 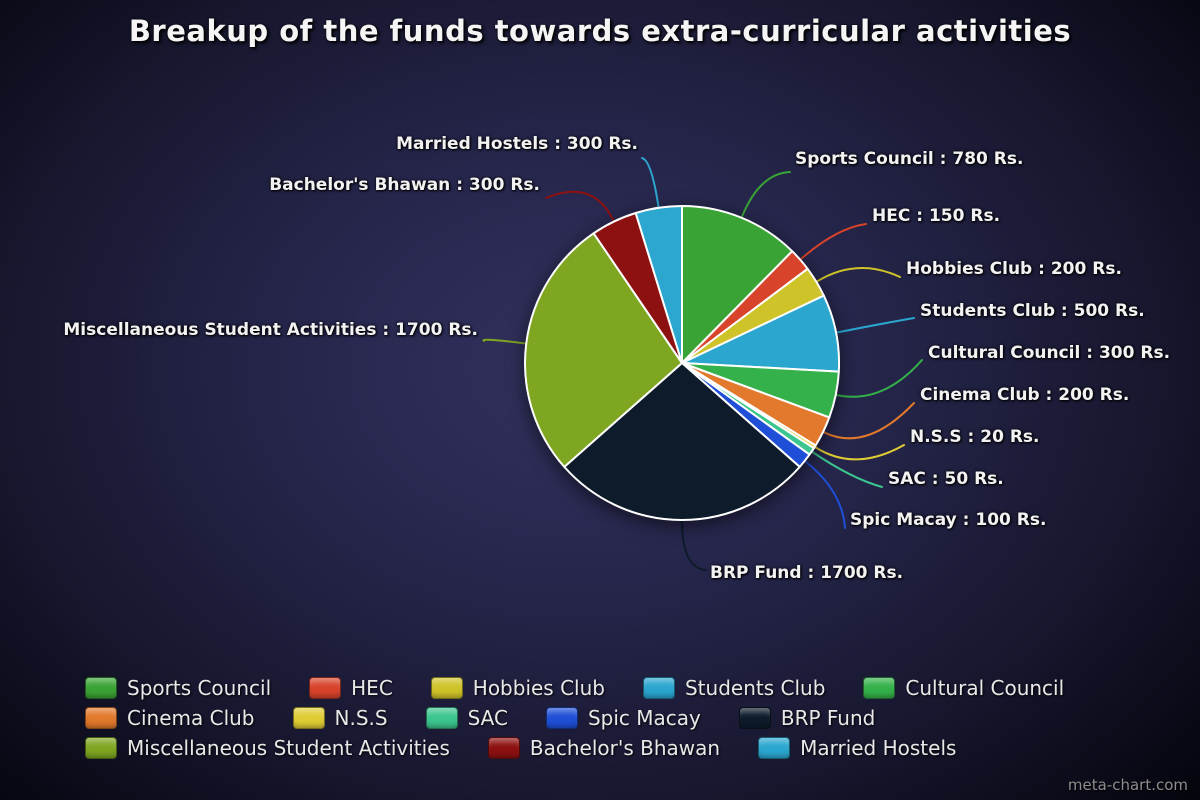 What do you see at coordinates (909, 159) in the screenshot?
I see `slice-label-sports-council: Sports Council : 780 Rs.` at bounding box center [909, 159].